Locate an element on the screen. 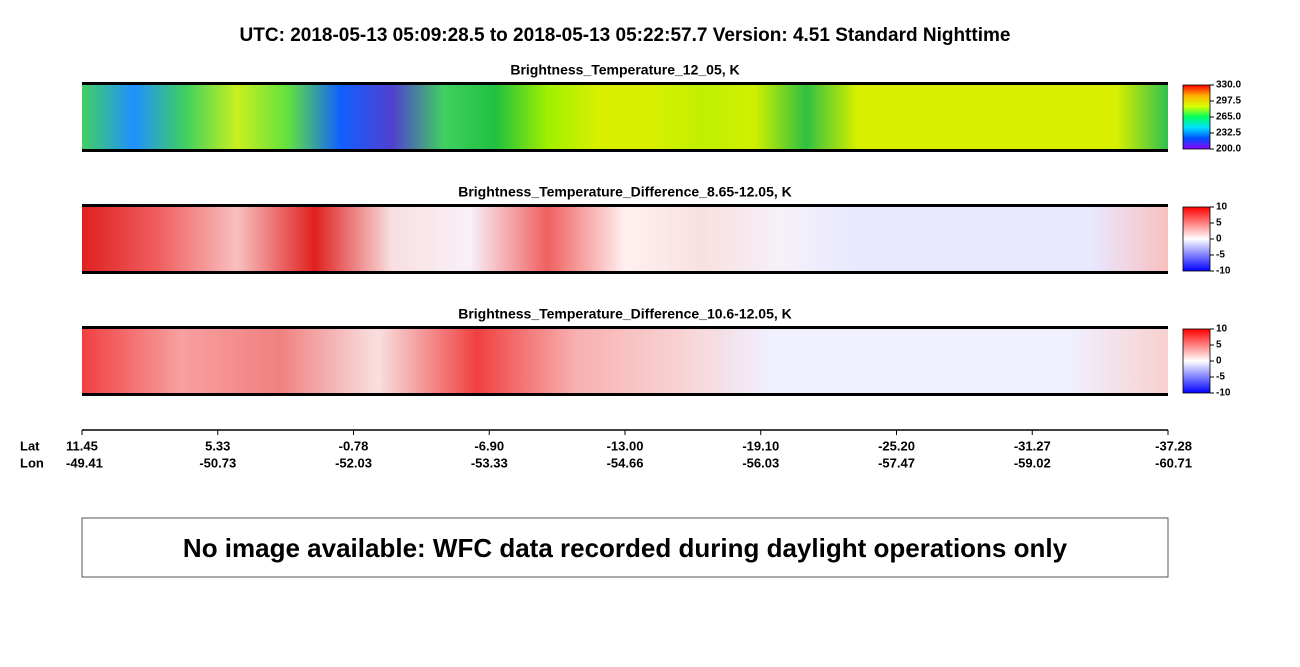  colorbar-tick-label: 265.0 is located at coordinates (1228, 117).